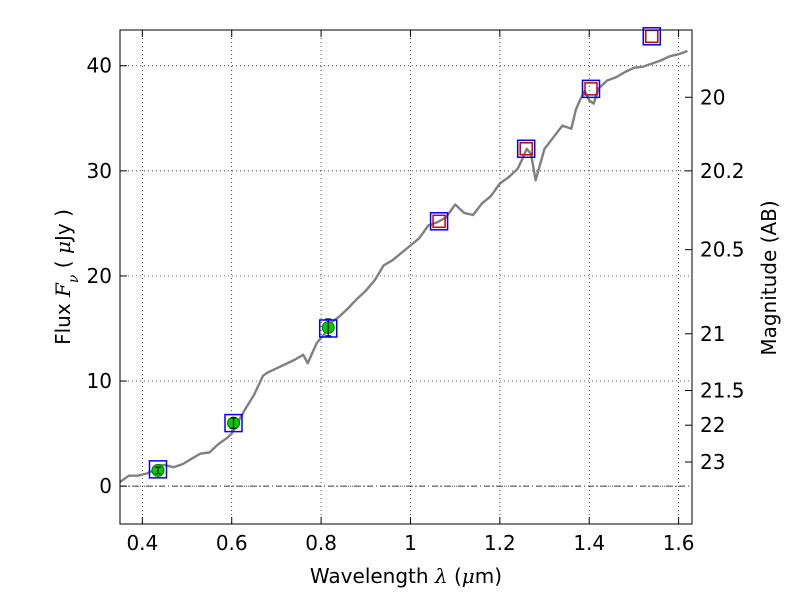 The image size is (800, 600). Describe the element at coordinates (63, 247) in the screenshot. I see `y-axis-label-mu: μ` at that location.